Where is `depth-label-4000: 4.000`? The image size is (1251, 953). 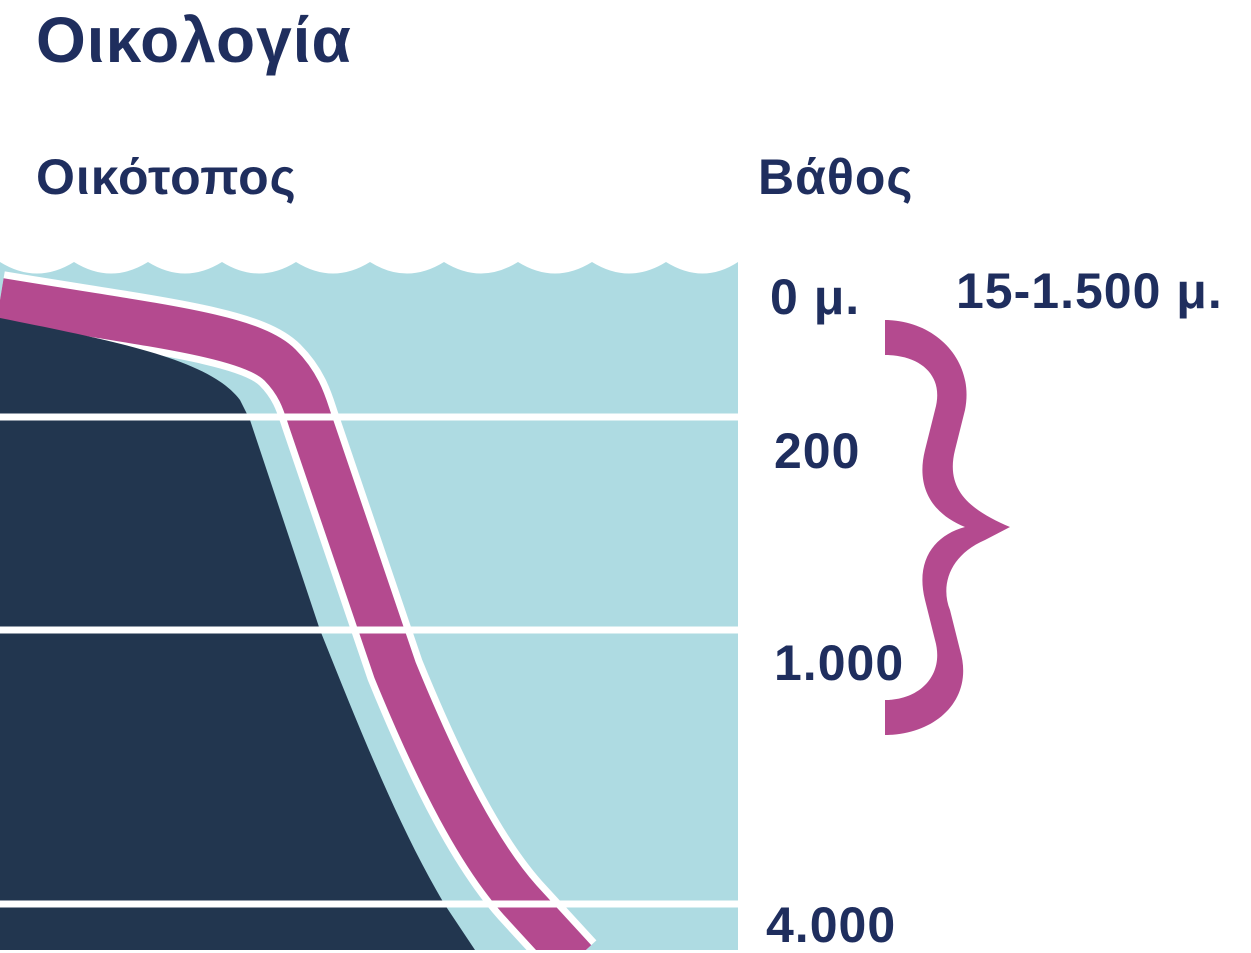 depth-label-4000: 4.000 is located at coordinates (831, 925).